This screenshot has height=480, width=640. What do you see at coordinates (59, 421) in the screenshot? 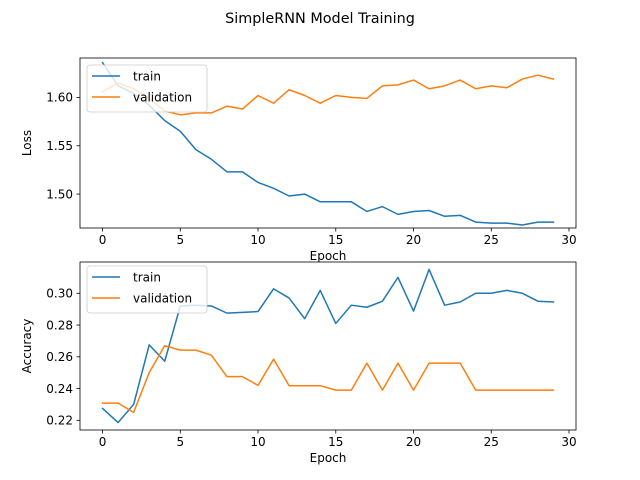
I see `y-tick-label: 0.22` at bounding box center [59, 421].